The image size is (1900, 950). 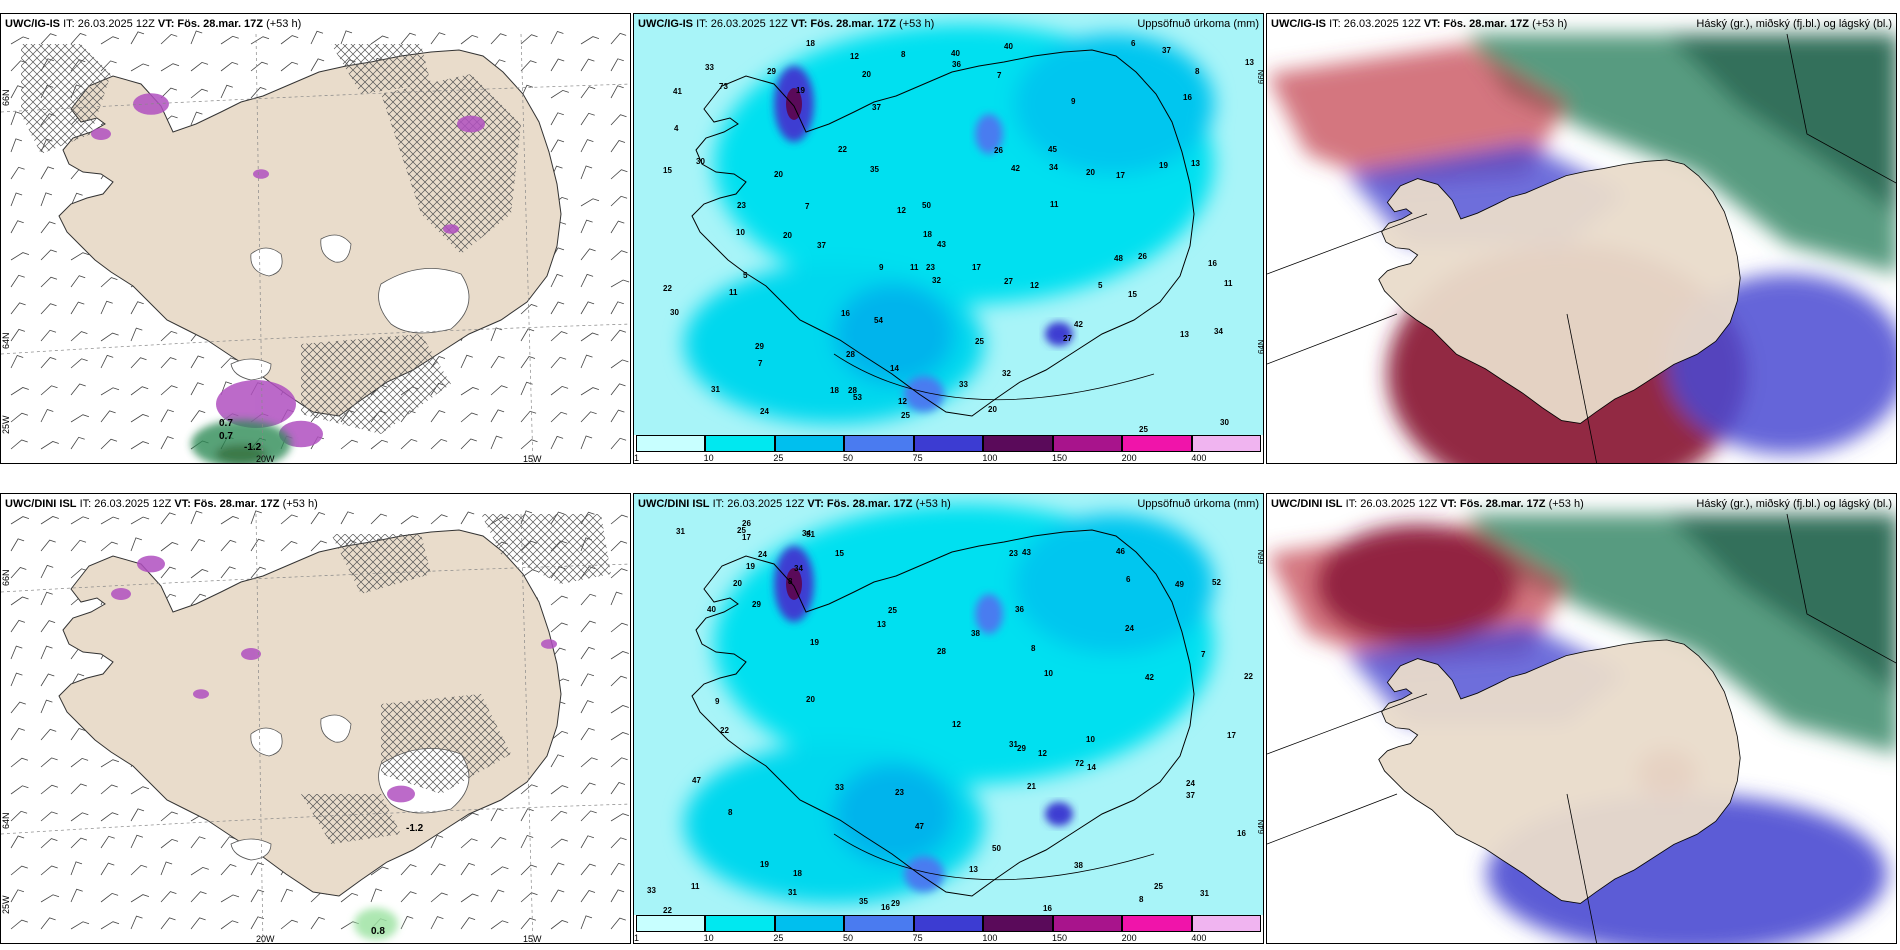 What do you see at coordinates (226, 423) in the screenshot?
I see `temperature-label: 0.7` at bounding box center [226, 423].